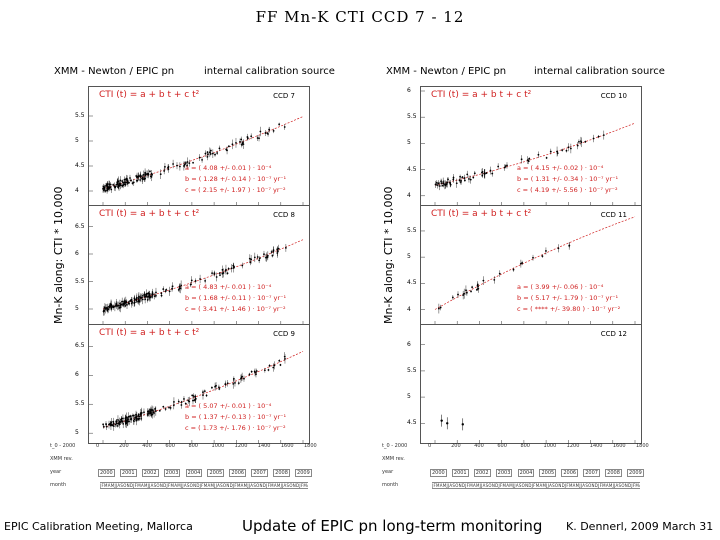 The height and width of the screenshot is (540, 720). I want to click on fit-parameter: c = ( **** +/- 39.80 ) · 10⁻⁷ yr⁻², so click(569, 309).